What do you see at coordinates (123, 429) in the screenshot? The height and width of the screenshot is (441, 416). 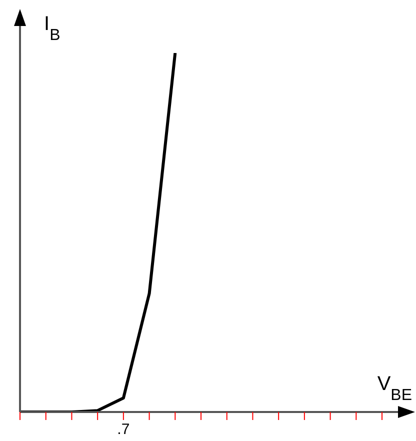 I see `text: .7` at bounding box center [123, 429].